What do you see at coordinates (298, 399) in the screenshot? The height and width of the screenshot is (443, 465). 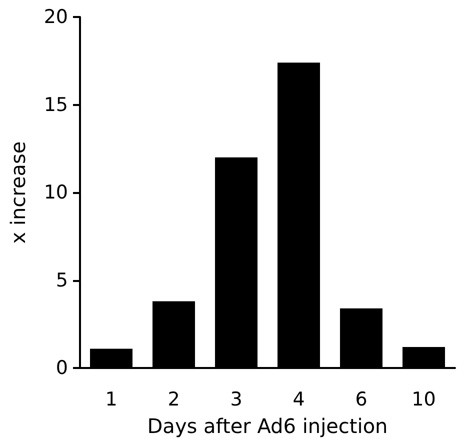 I see `x-tick-label: 4` at bounding box center [298, 399].